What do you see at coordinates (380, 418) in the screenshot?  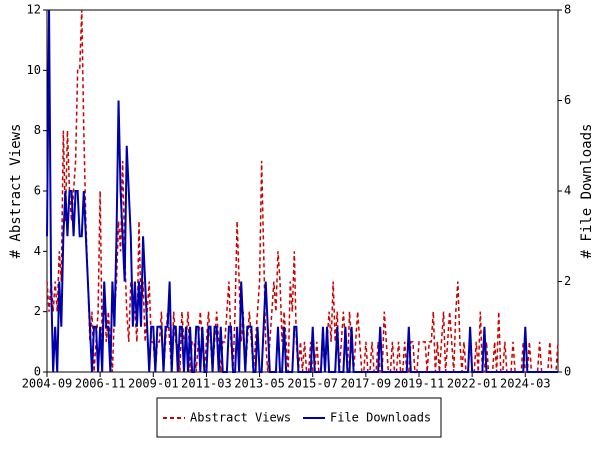 I see `legend-label: File Downloads` at bounding box center [380, 418].